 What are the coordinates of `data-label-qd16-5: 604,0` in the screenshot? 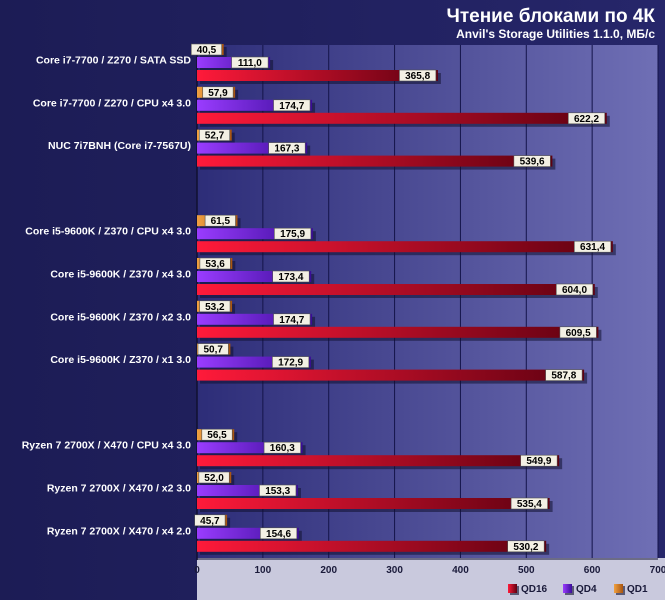 It's located at (574, 290).